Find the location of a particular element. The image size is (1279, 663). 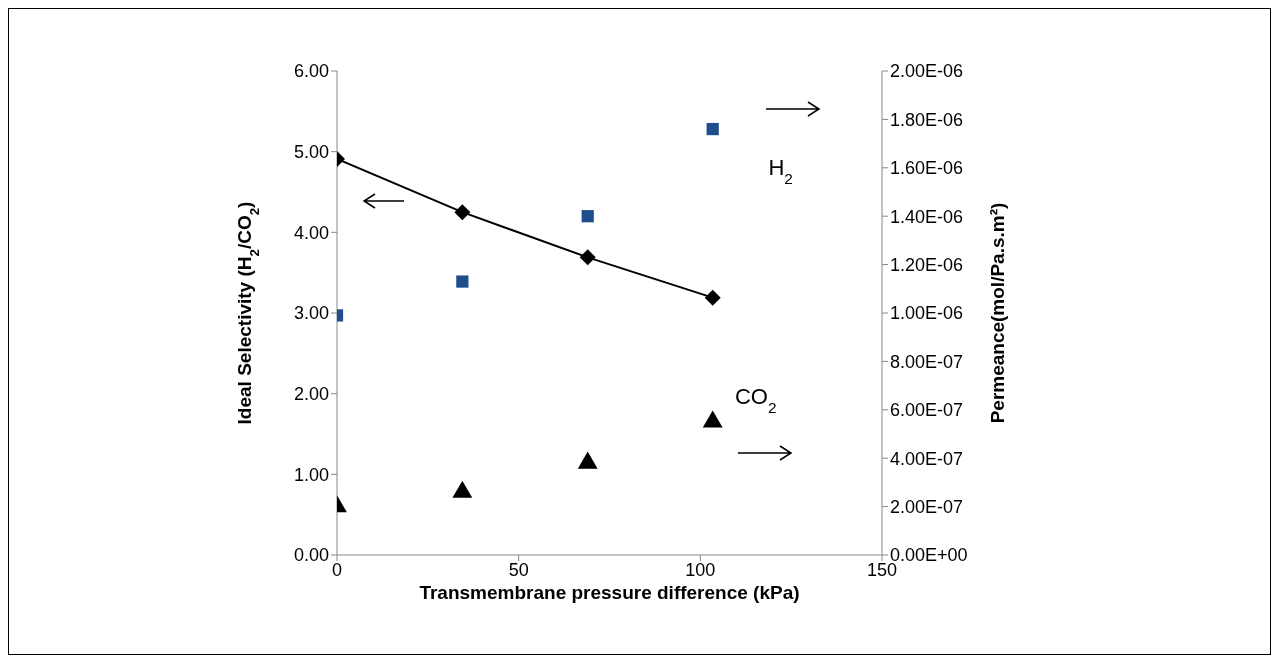

series-label: CO$_{2}$ is located at coordinates (755, 399).